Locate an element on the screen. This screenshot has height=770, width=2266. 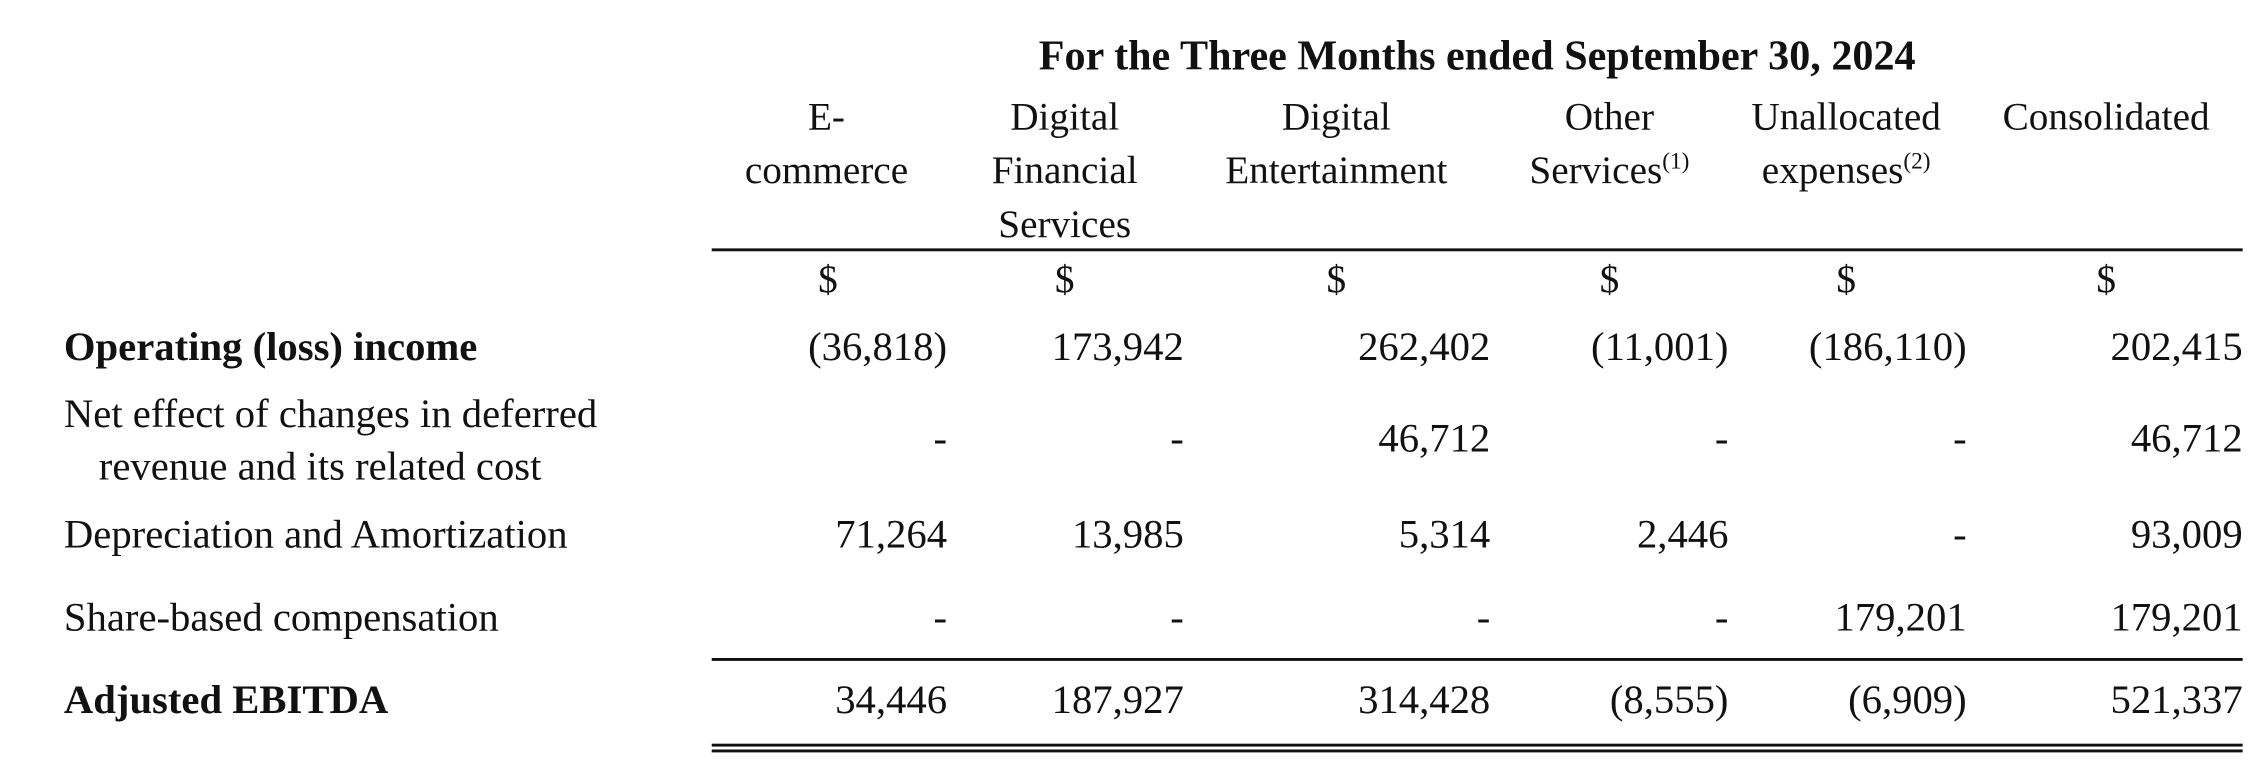
table-cell: (36,818) is located at coordinates (878, 348).